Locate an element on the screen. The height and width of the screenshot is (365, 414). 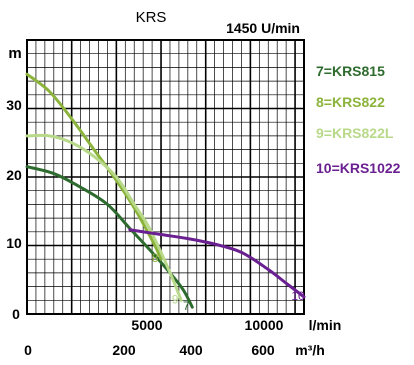
chart-title: KRS is located at coordinates (151, 17).